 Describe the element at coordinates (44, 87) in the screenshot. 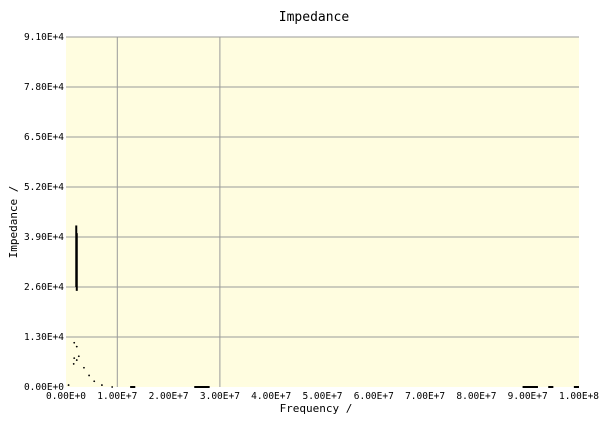

I see `y-tick-label: 7.80E+4` at that location.